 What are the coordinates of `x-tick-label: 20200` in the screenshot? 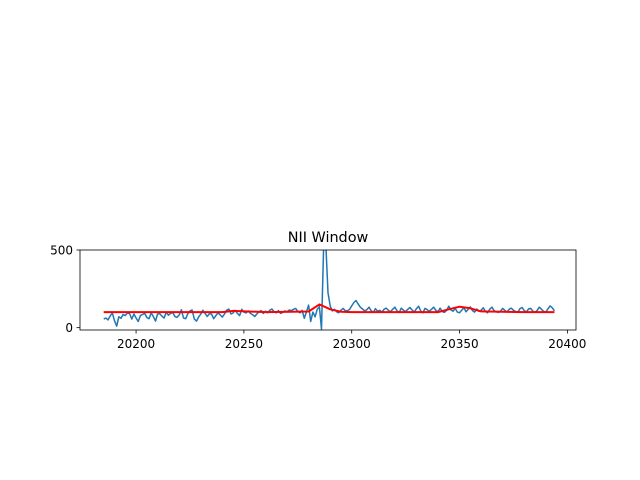 It's located at (136, 344).